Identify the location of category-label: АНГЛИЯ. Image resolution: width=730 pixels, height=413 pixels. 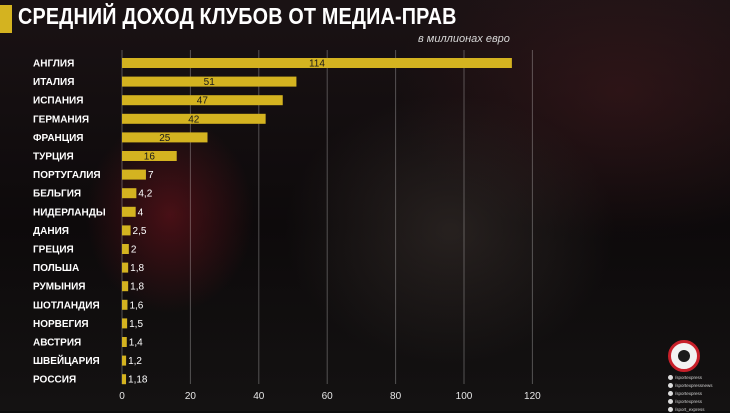
(53, 64).